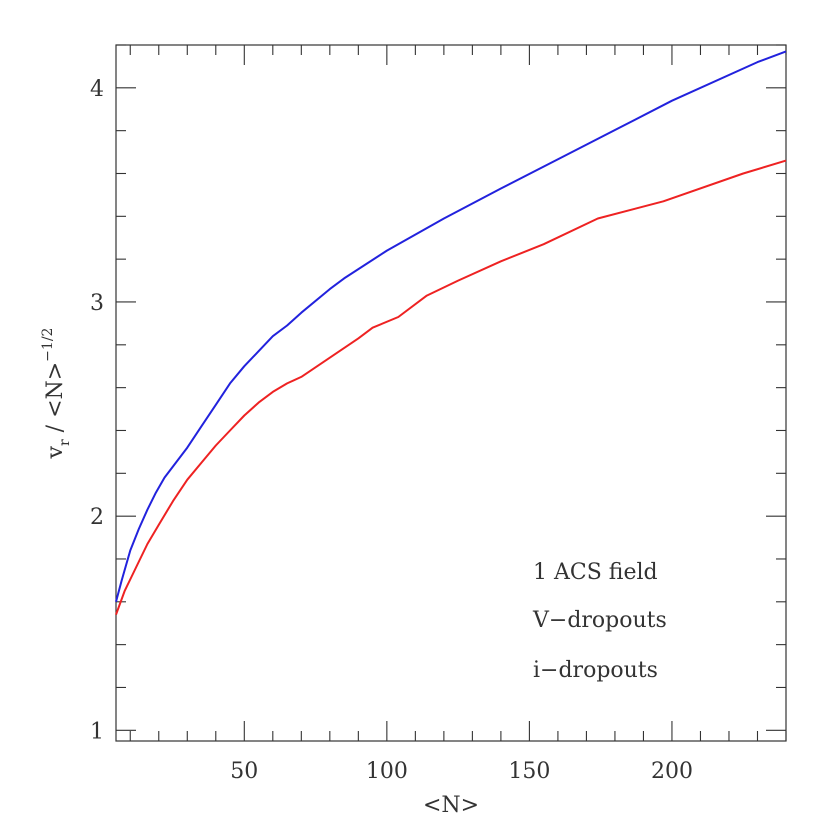  Describe the element at coordinates (672, 771) in the screenshot. I see `x-tick-label: 200` at that location.